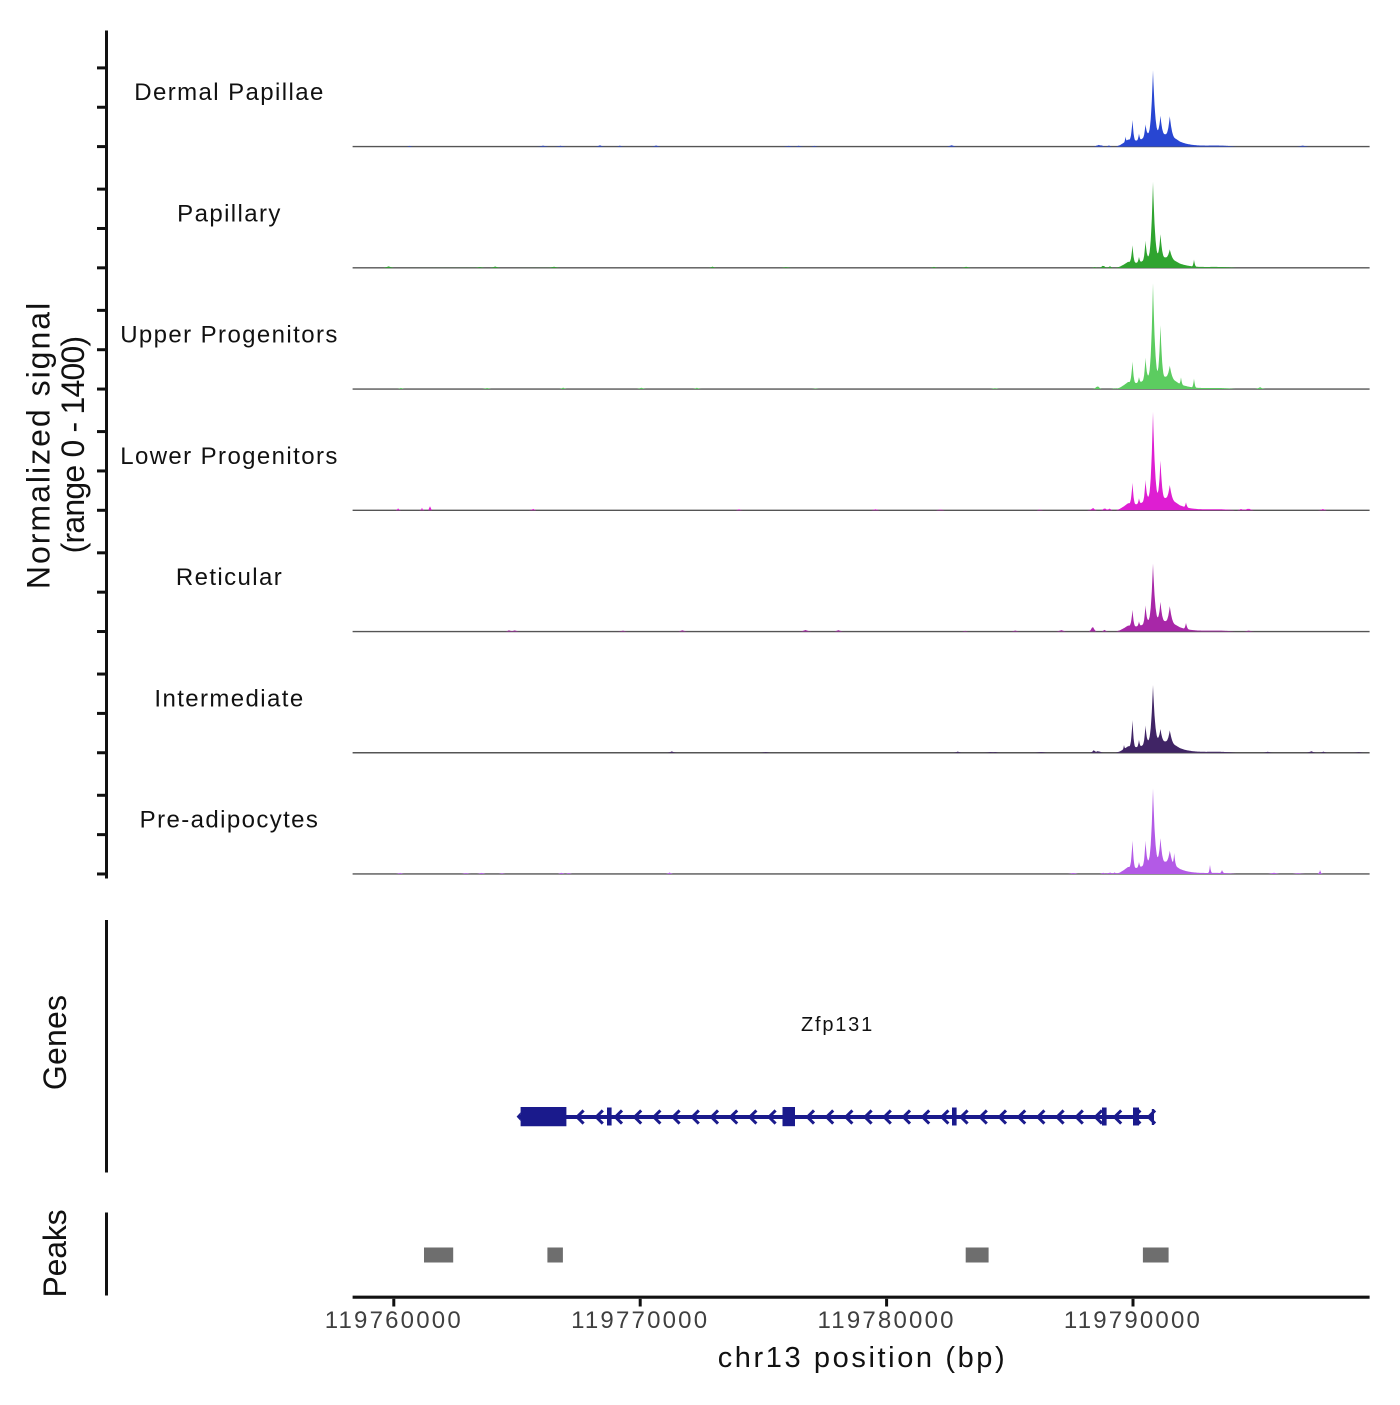 The image size is (1400, 1405). What do you see at coordinates (73, 445) in the screenshot?
I see `svg-text: (range 0 - 1400)` at bounding box center [73, 445].